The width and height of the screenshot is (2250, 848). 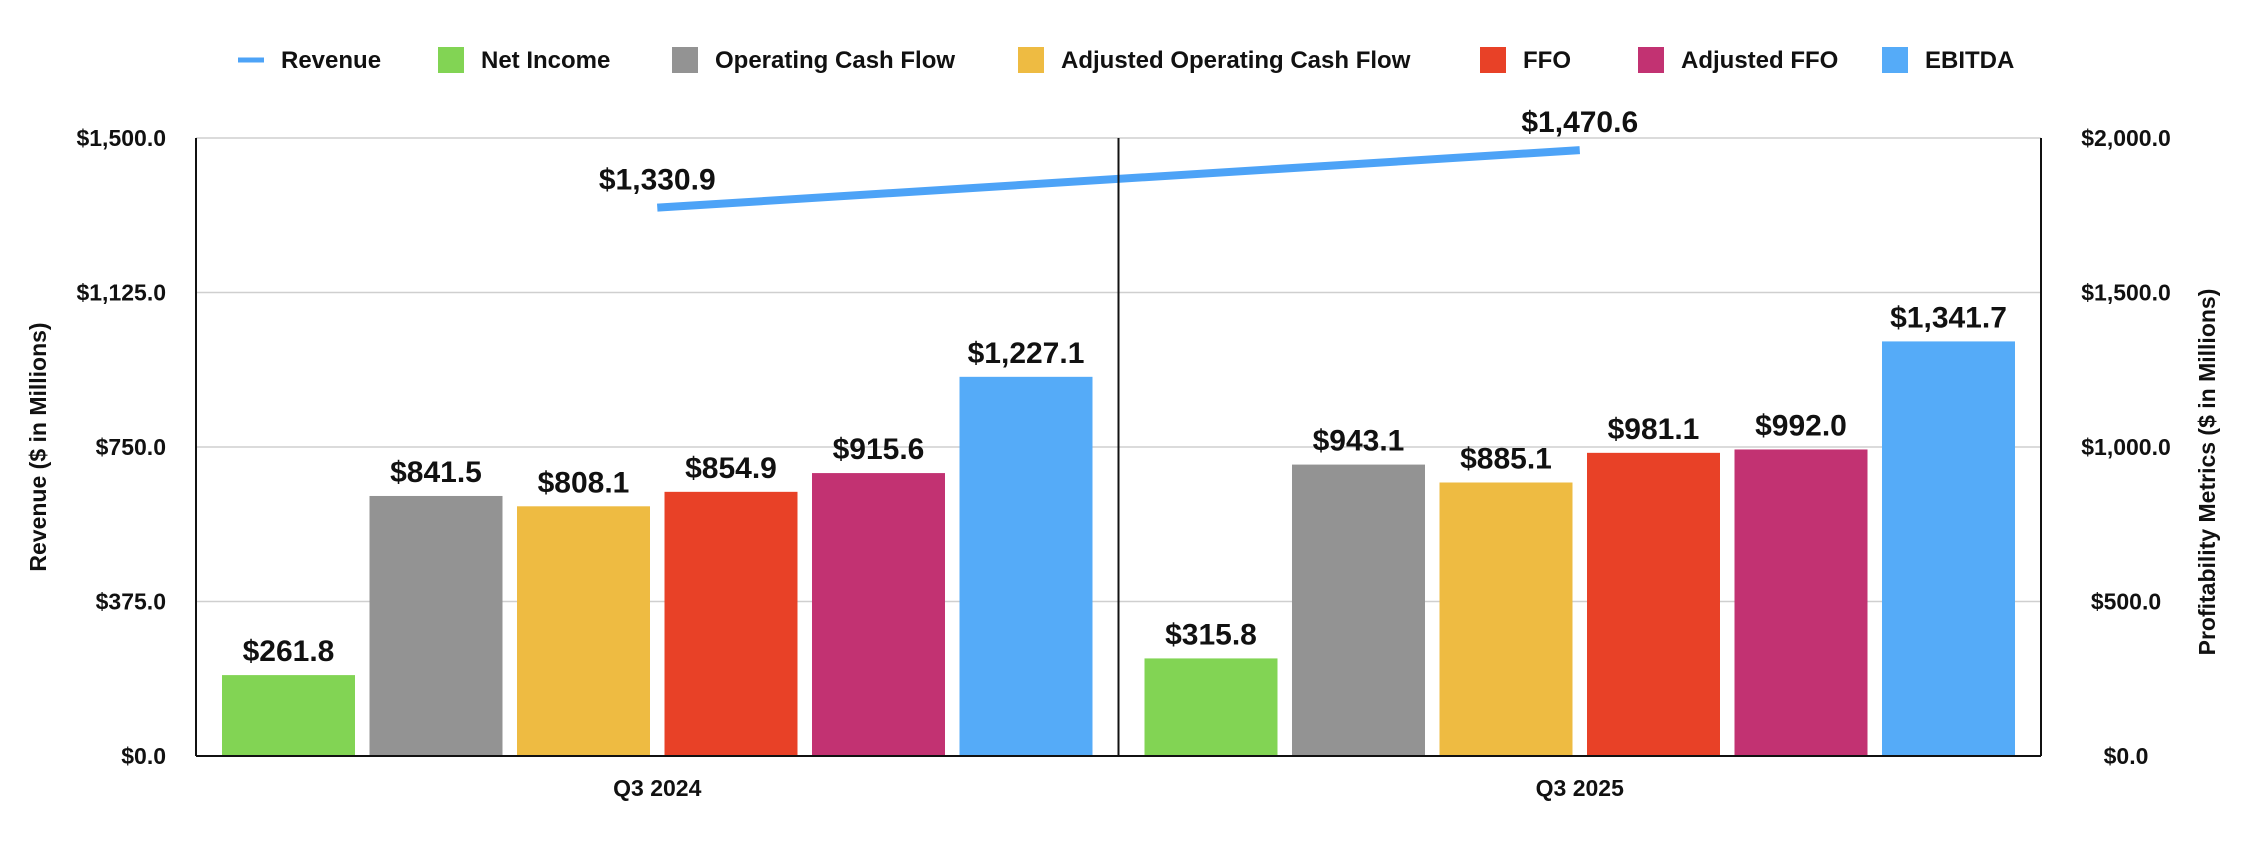 What do you see at coordinates (331, 60) in the screenshot?
I see `legend-label: Revenue` at bounding box center [331, 60].